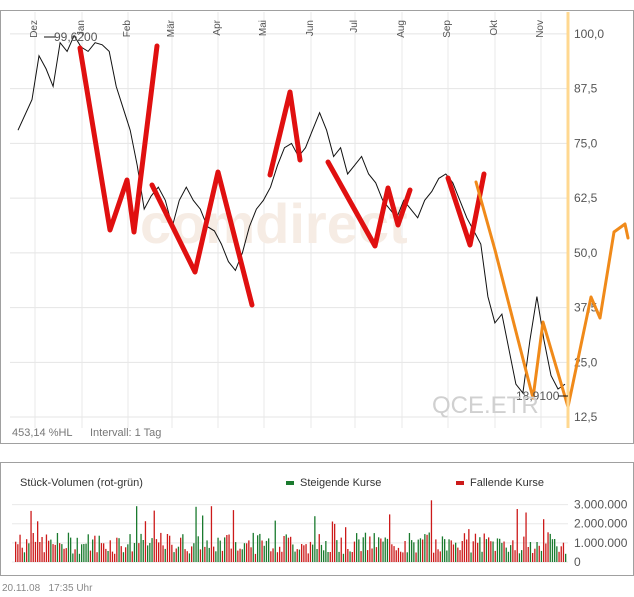 This screenshot has width=634, height=597. What do you see at coordinates (81, 28) in the screenshot?
I see `month-label: Jan` at bounding box center [81, 28].